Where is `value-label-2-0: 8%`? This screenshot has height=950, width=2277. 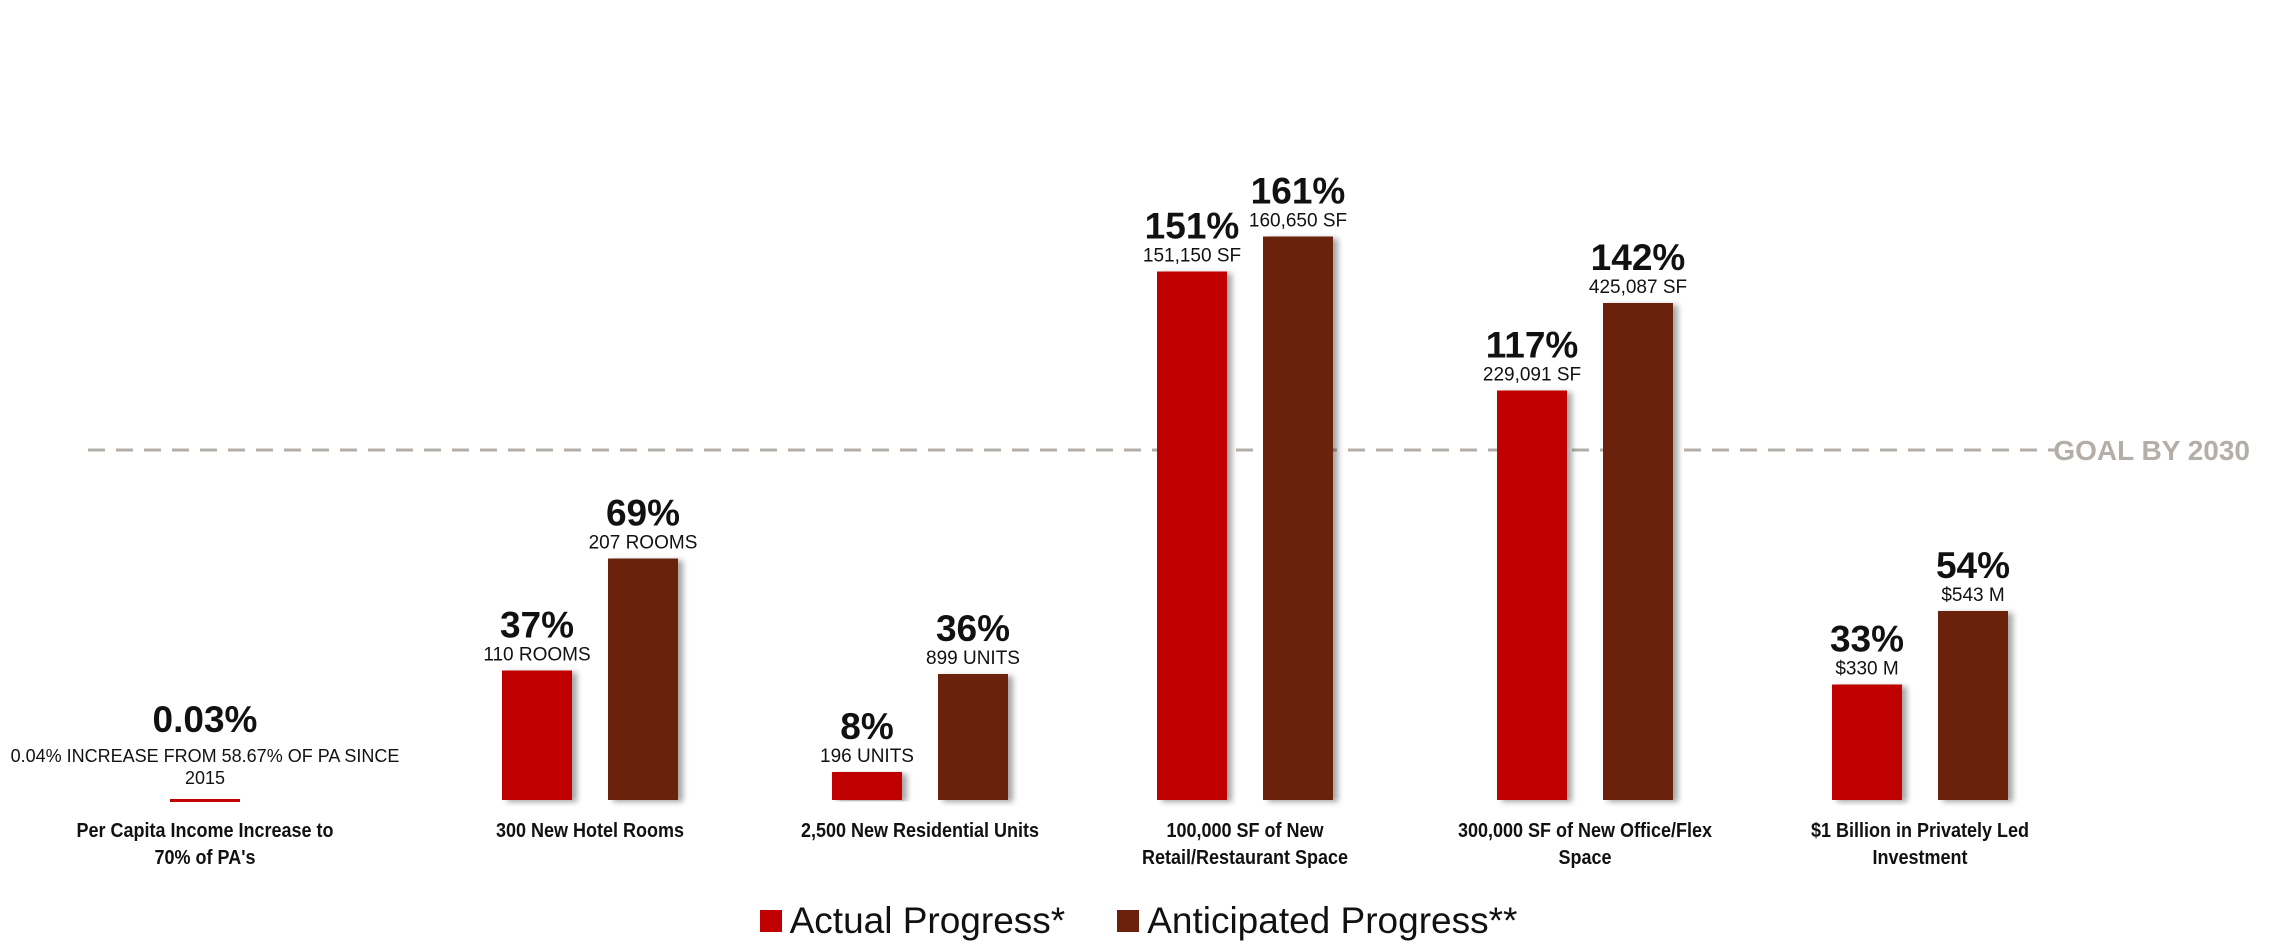 value-label-2-0: 8% is located at coordinates (866, 726).